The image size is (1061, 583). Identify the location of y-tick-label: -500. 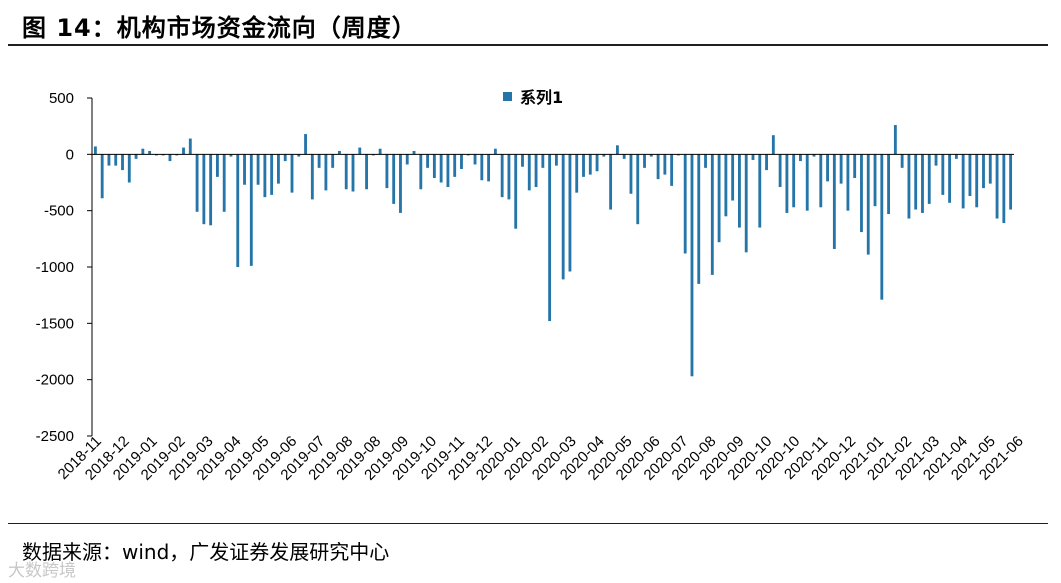
(59, 211).